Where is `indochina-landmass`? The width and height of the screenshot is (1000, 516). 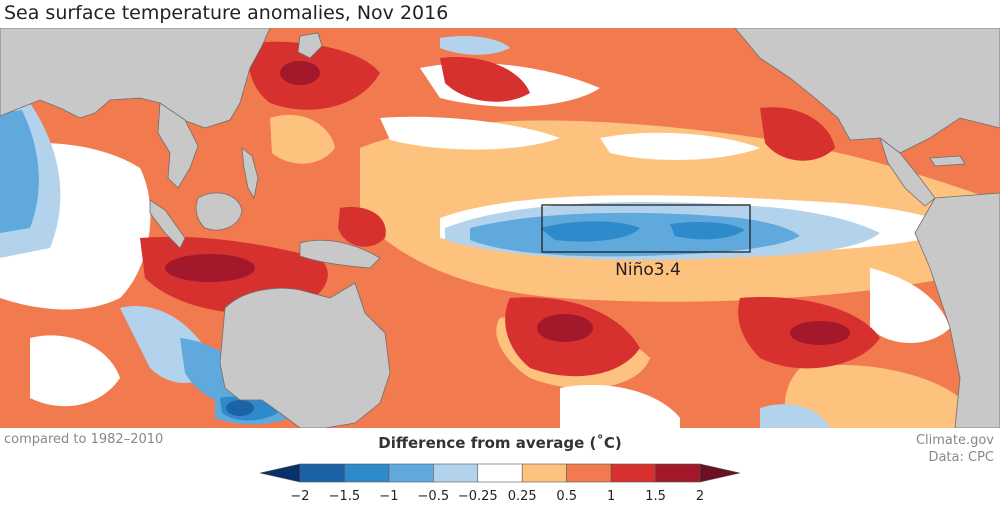
indochina-landmass is located at coordinates (178, 145).